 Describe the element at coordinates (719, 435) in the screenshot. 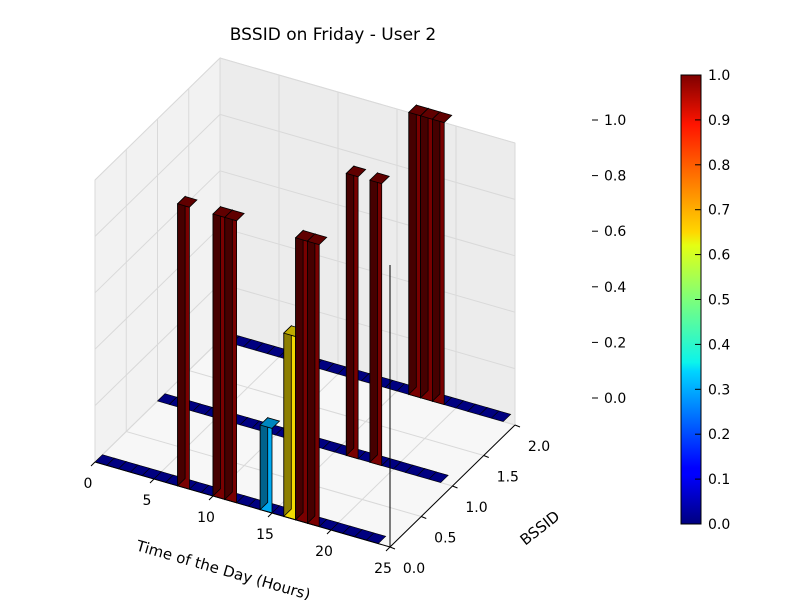

I see `colorbar-tick-label: 0.2` at that location.